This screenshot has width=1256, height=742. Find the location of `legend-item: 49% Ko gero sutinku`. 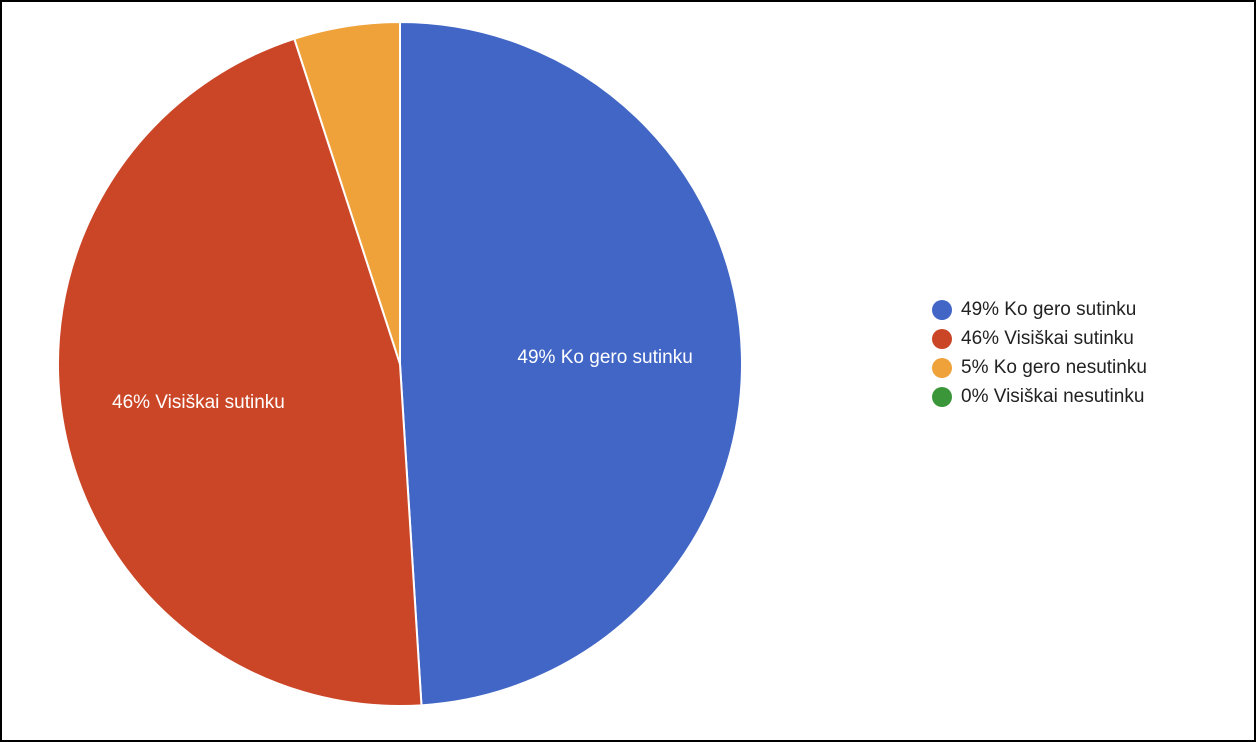

legend-item: 49% Ko gero sutinku is located at coordinates (1039, 309).